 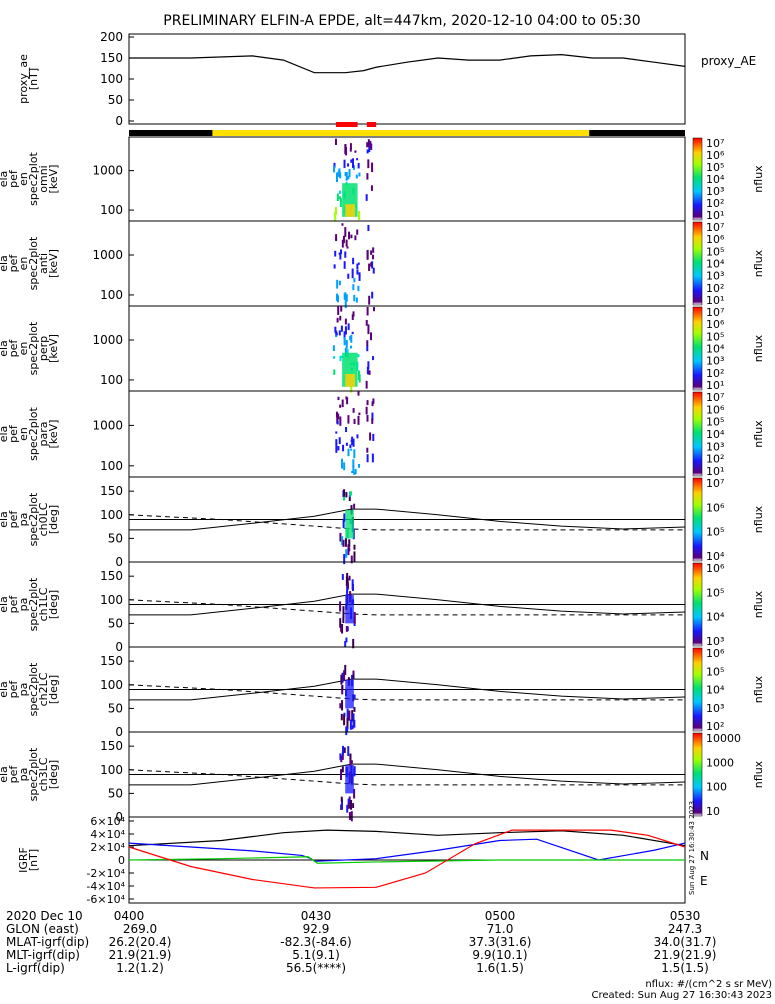 What do you see at coordinates (13, 348) in the screenshot?
I see `spec-perp-ylabel-line-1: pef` at bounding box center [13, 348].